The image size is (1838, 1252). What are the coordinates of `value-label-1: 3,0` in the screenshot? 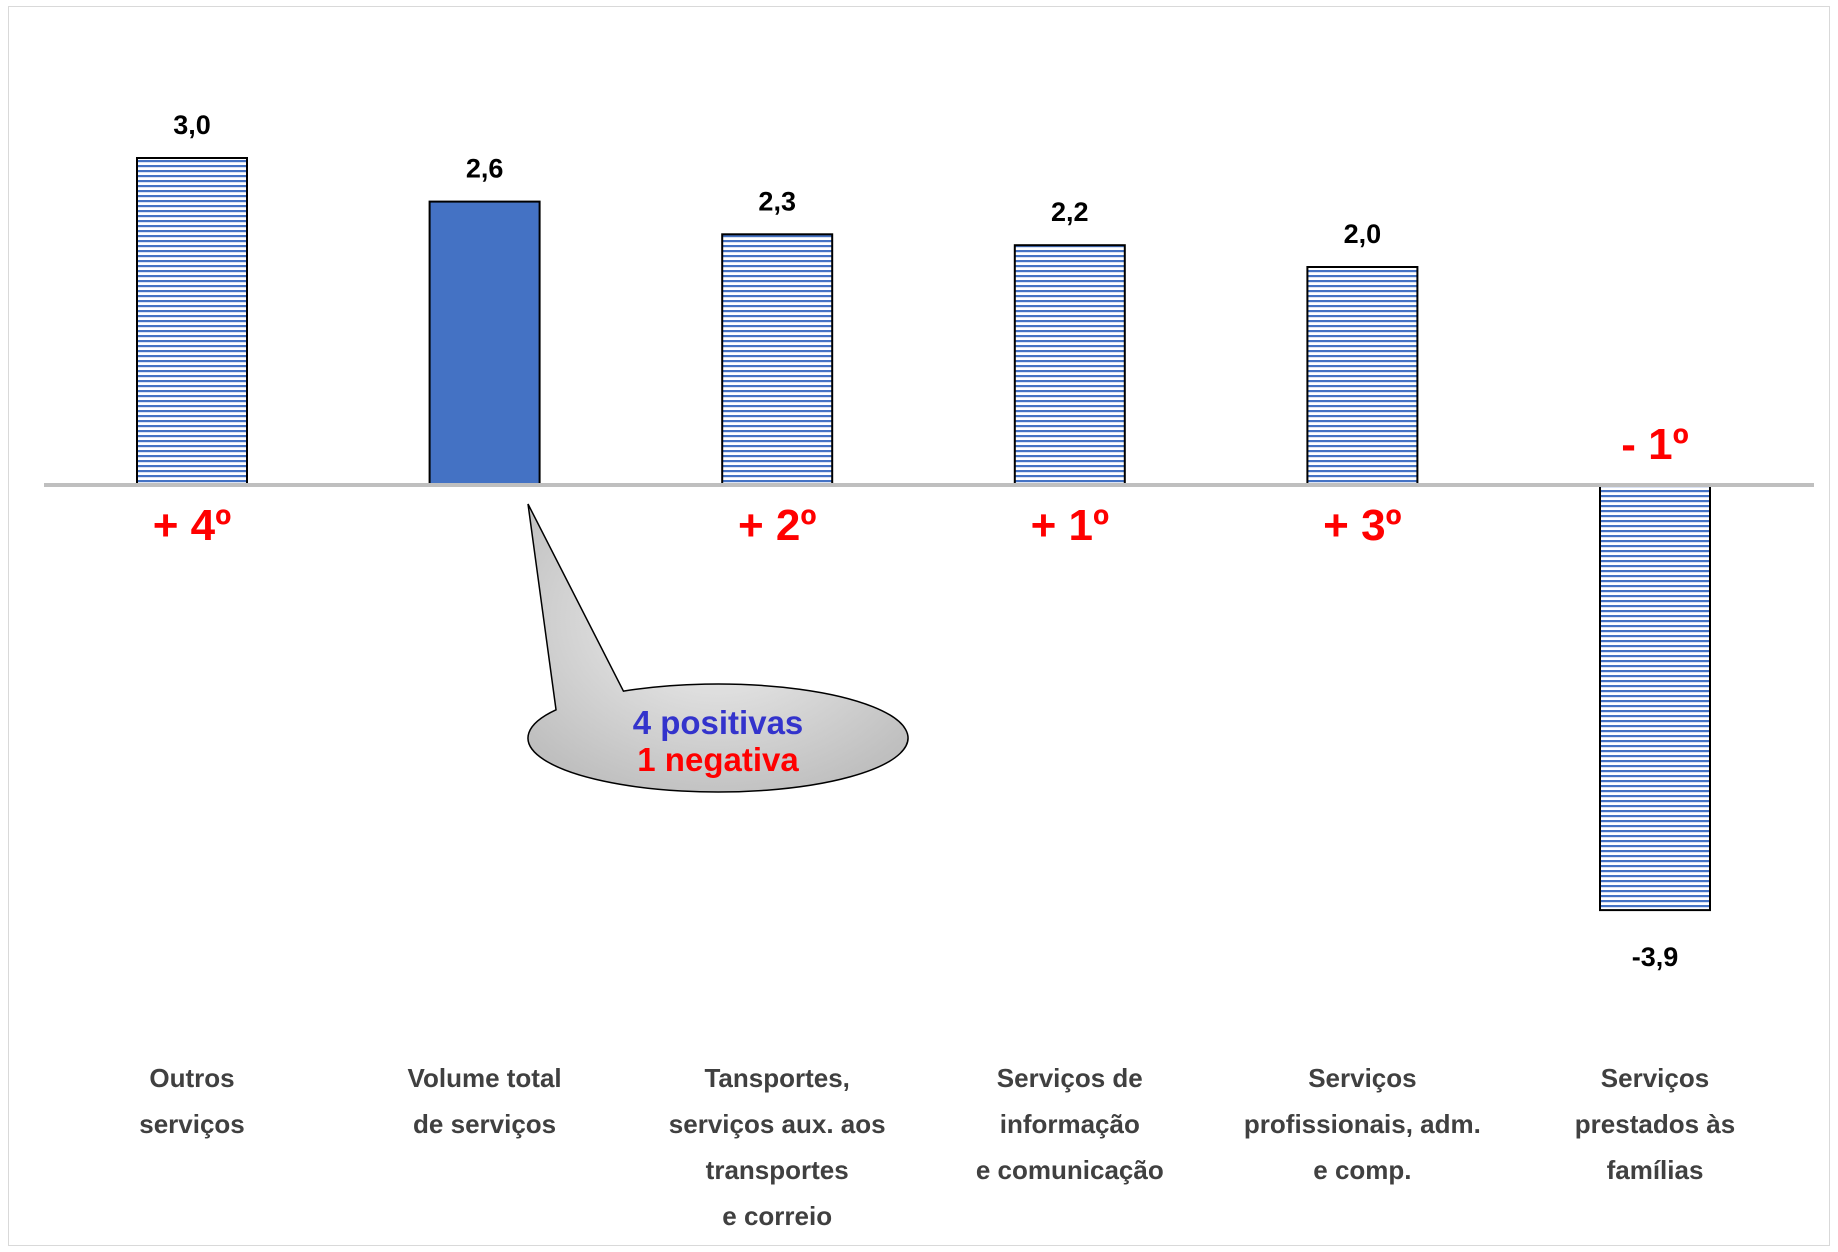 It's located at (192, 125).